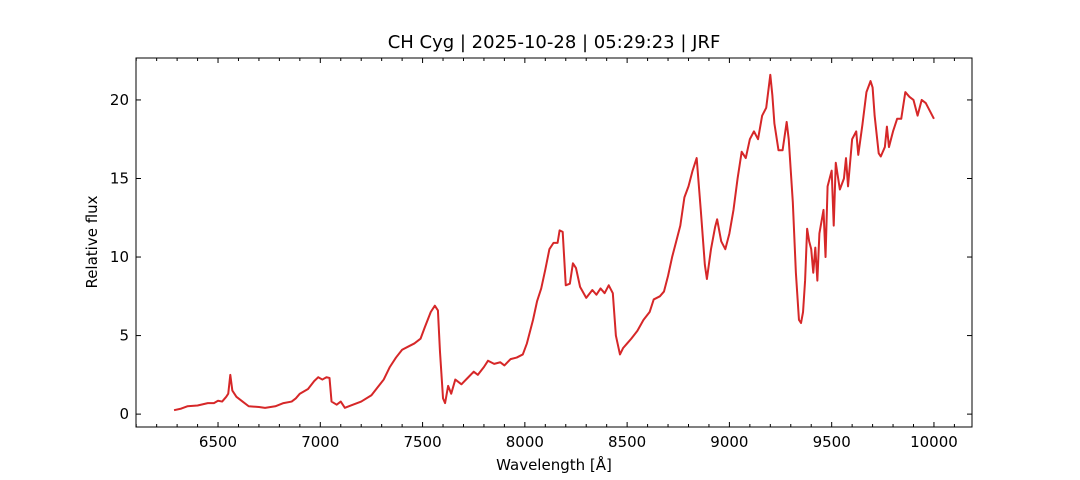 The width and height of the screenshot is (1080, 480). Describe the element at coordinates (119, 100) in the screenshot. I see `y-tick-label: 20` at that location.